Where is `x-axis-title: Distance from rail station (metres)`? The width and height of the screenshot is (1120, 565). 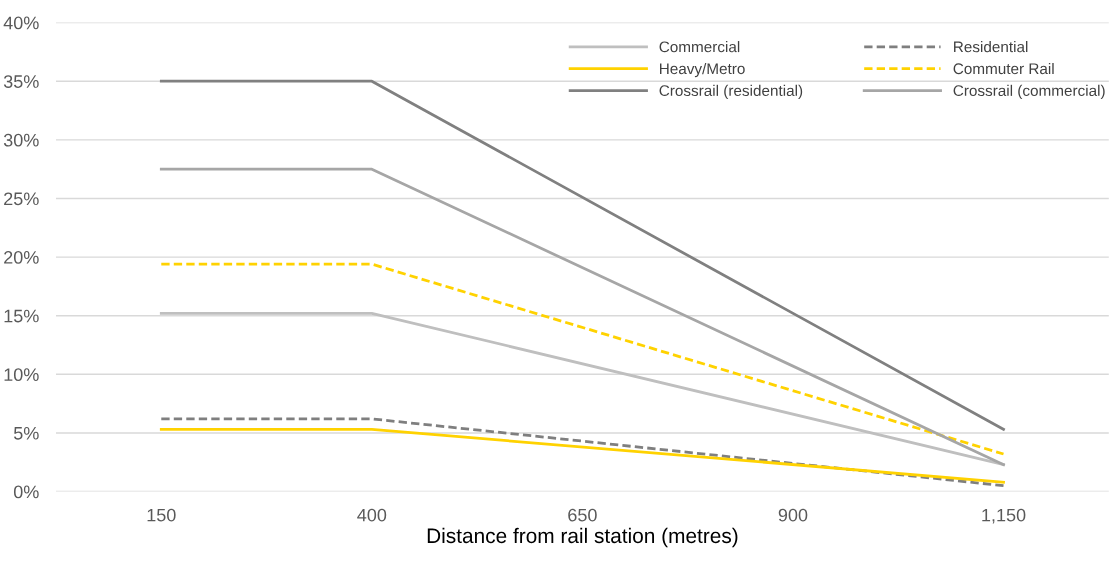
x-axis-title: Distance from rail station (metres) is located at coordinates (582, 537).